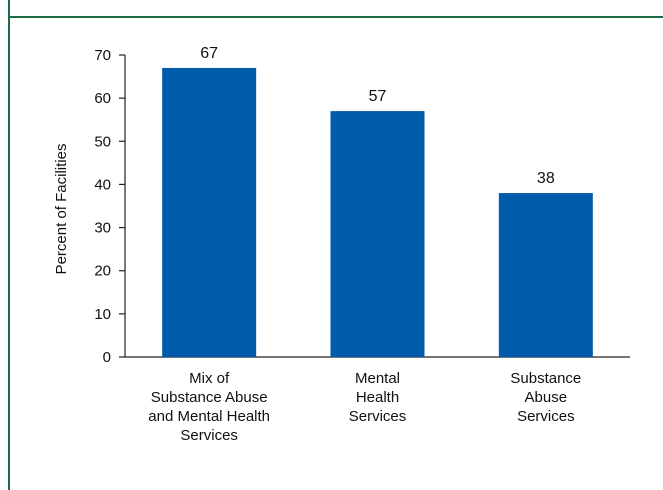  What do you see at coordinates (102, 314) in the screenshot?
I see `y-tick-label: 10` at bounding box center [102, 314].